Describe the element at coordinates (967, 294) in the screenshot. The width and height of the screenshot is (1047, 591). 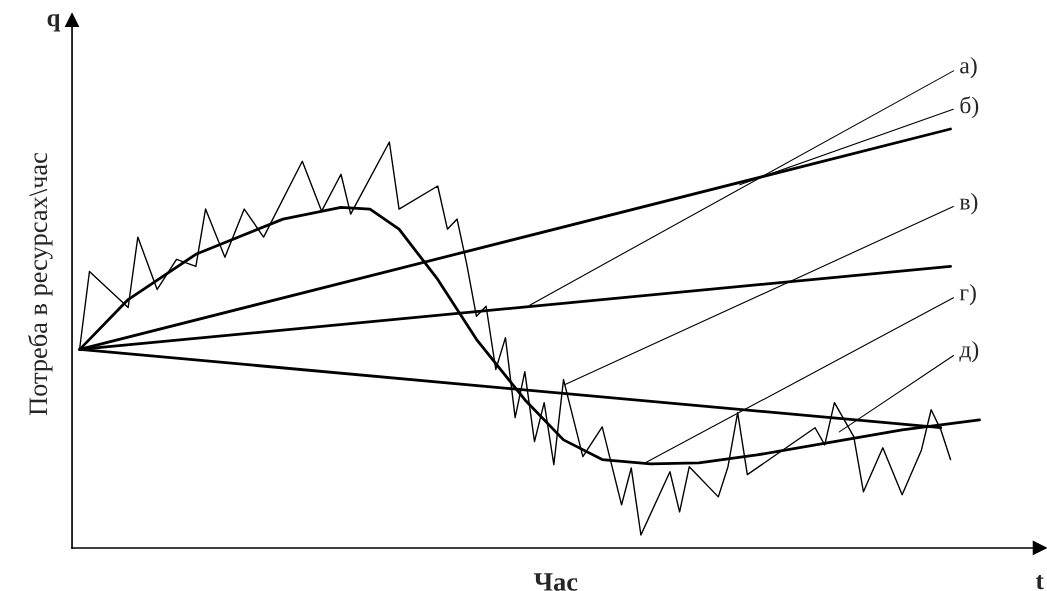
I see `annotation: г)` at that location.